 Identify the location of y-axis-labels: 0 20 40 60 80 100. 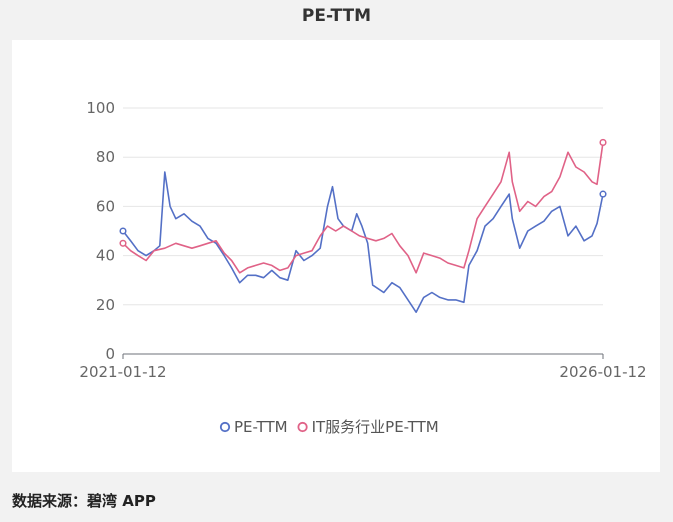
(100, 231).